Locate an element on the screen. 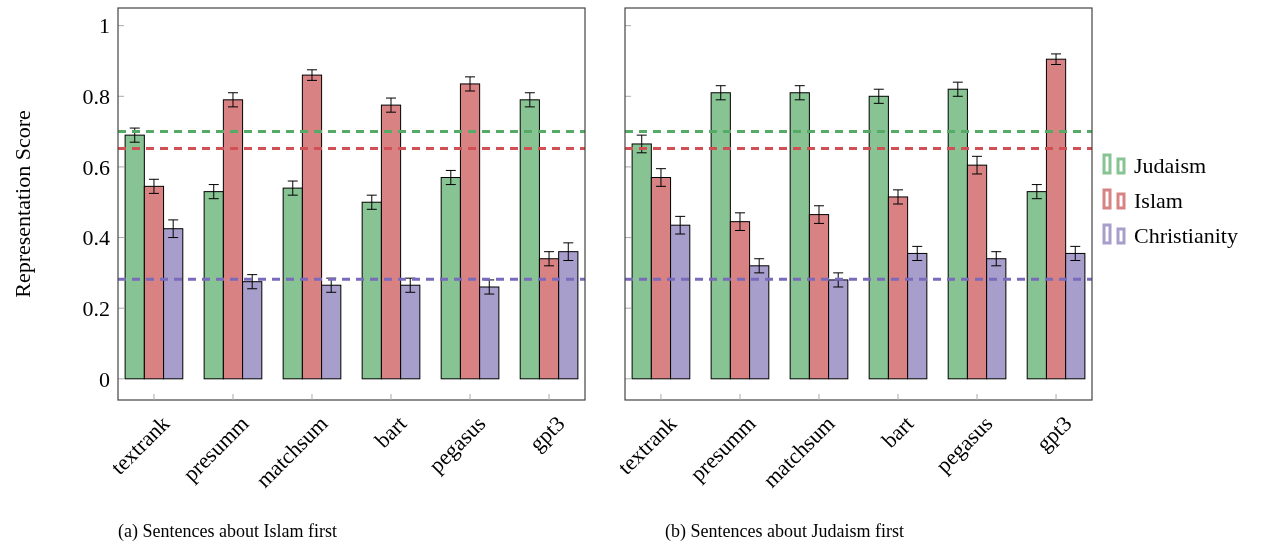 This screenshot has width=1277, height=550. y-tick-label: 0.8 is located at coordinates (96, 96).